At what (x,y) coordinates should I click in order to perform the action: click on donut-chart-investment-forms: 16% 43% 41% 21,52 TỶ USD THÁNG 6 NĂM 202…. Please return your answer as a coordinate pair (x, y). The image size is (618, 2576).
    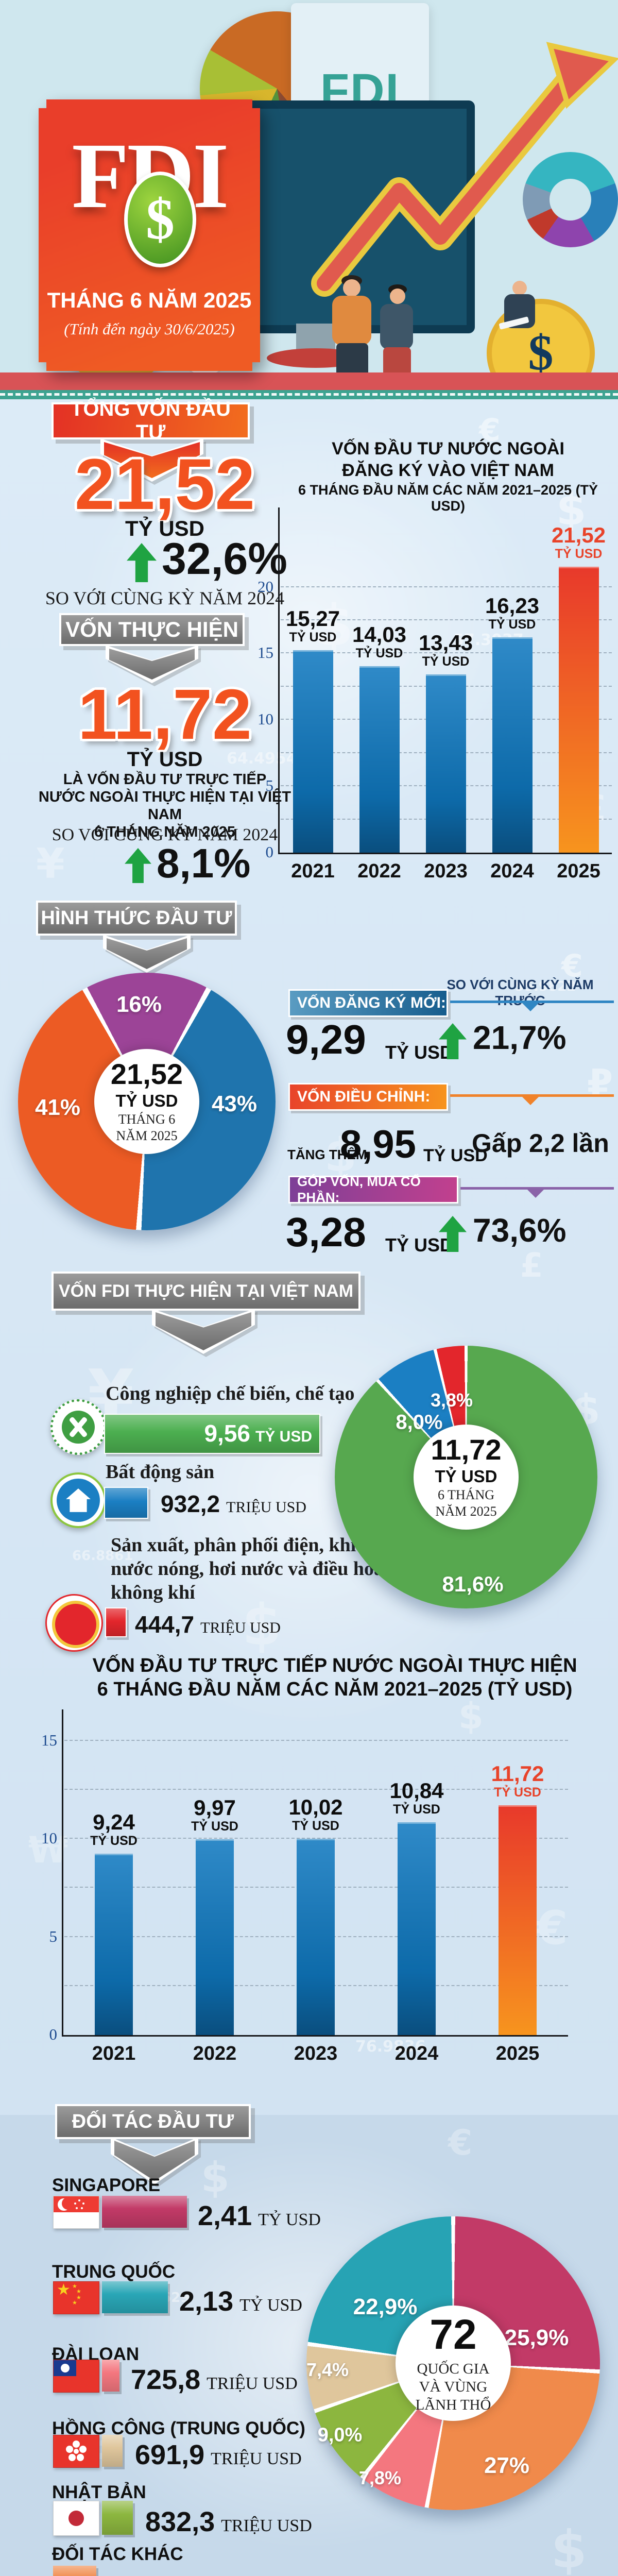
    Looking at the image, I should click on (147, 1101).